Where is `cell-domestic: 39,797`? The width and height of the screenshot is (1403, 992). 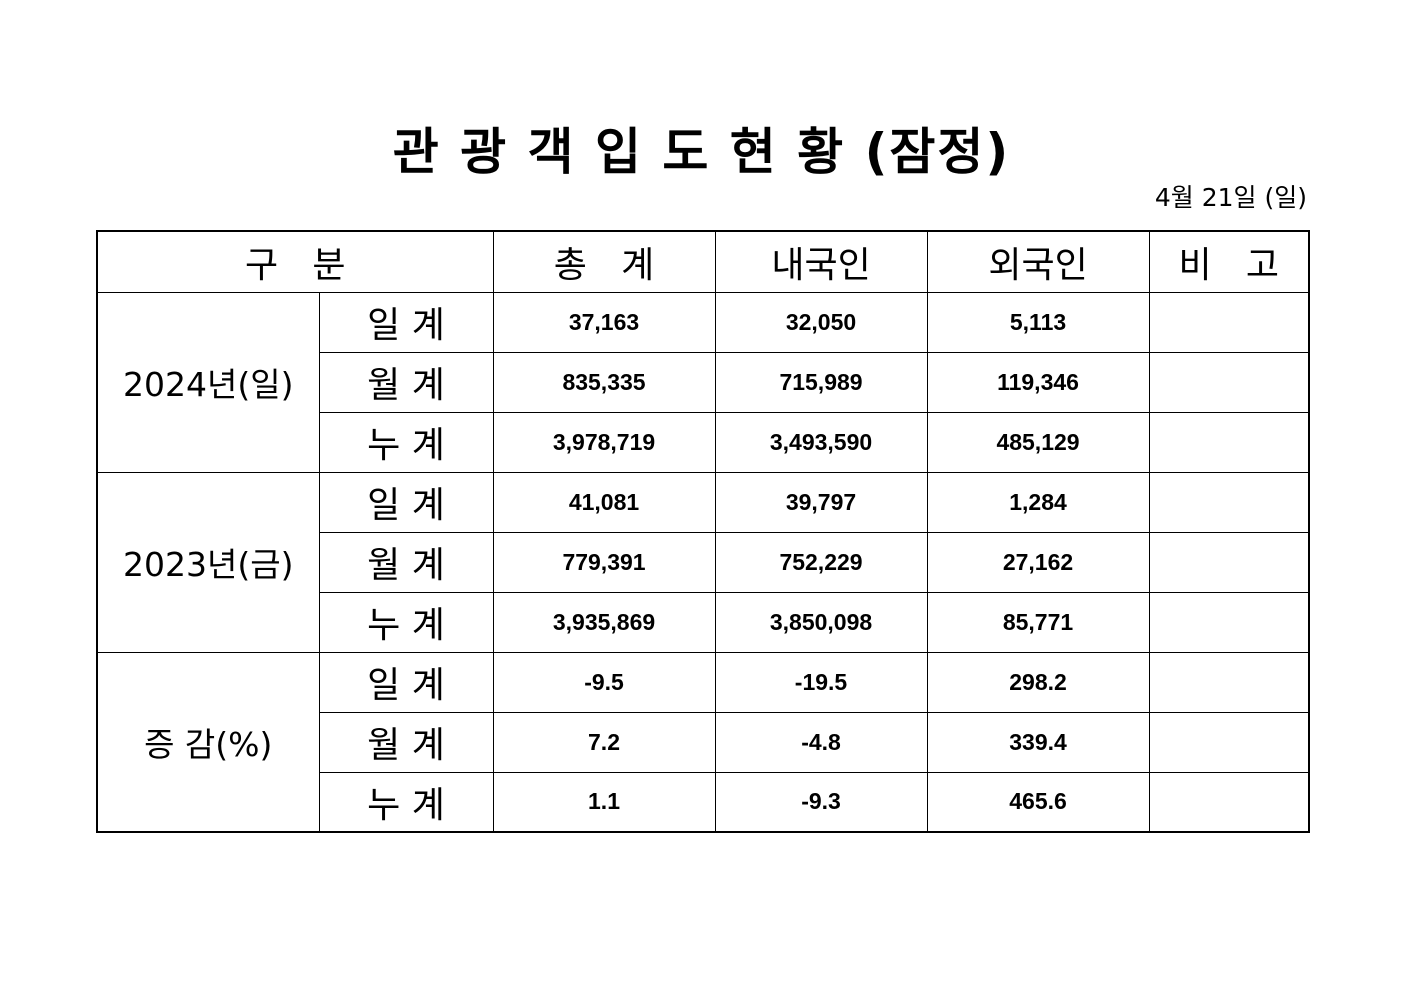
cell-domestic: 39,797 is located at coordinates (821, 502).